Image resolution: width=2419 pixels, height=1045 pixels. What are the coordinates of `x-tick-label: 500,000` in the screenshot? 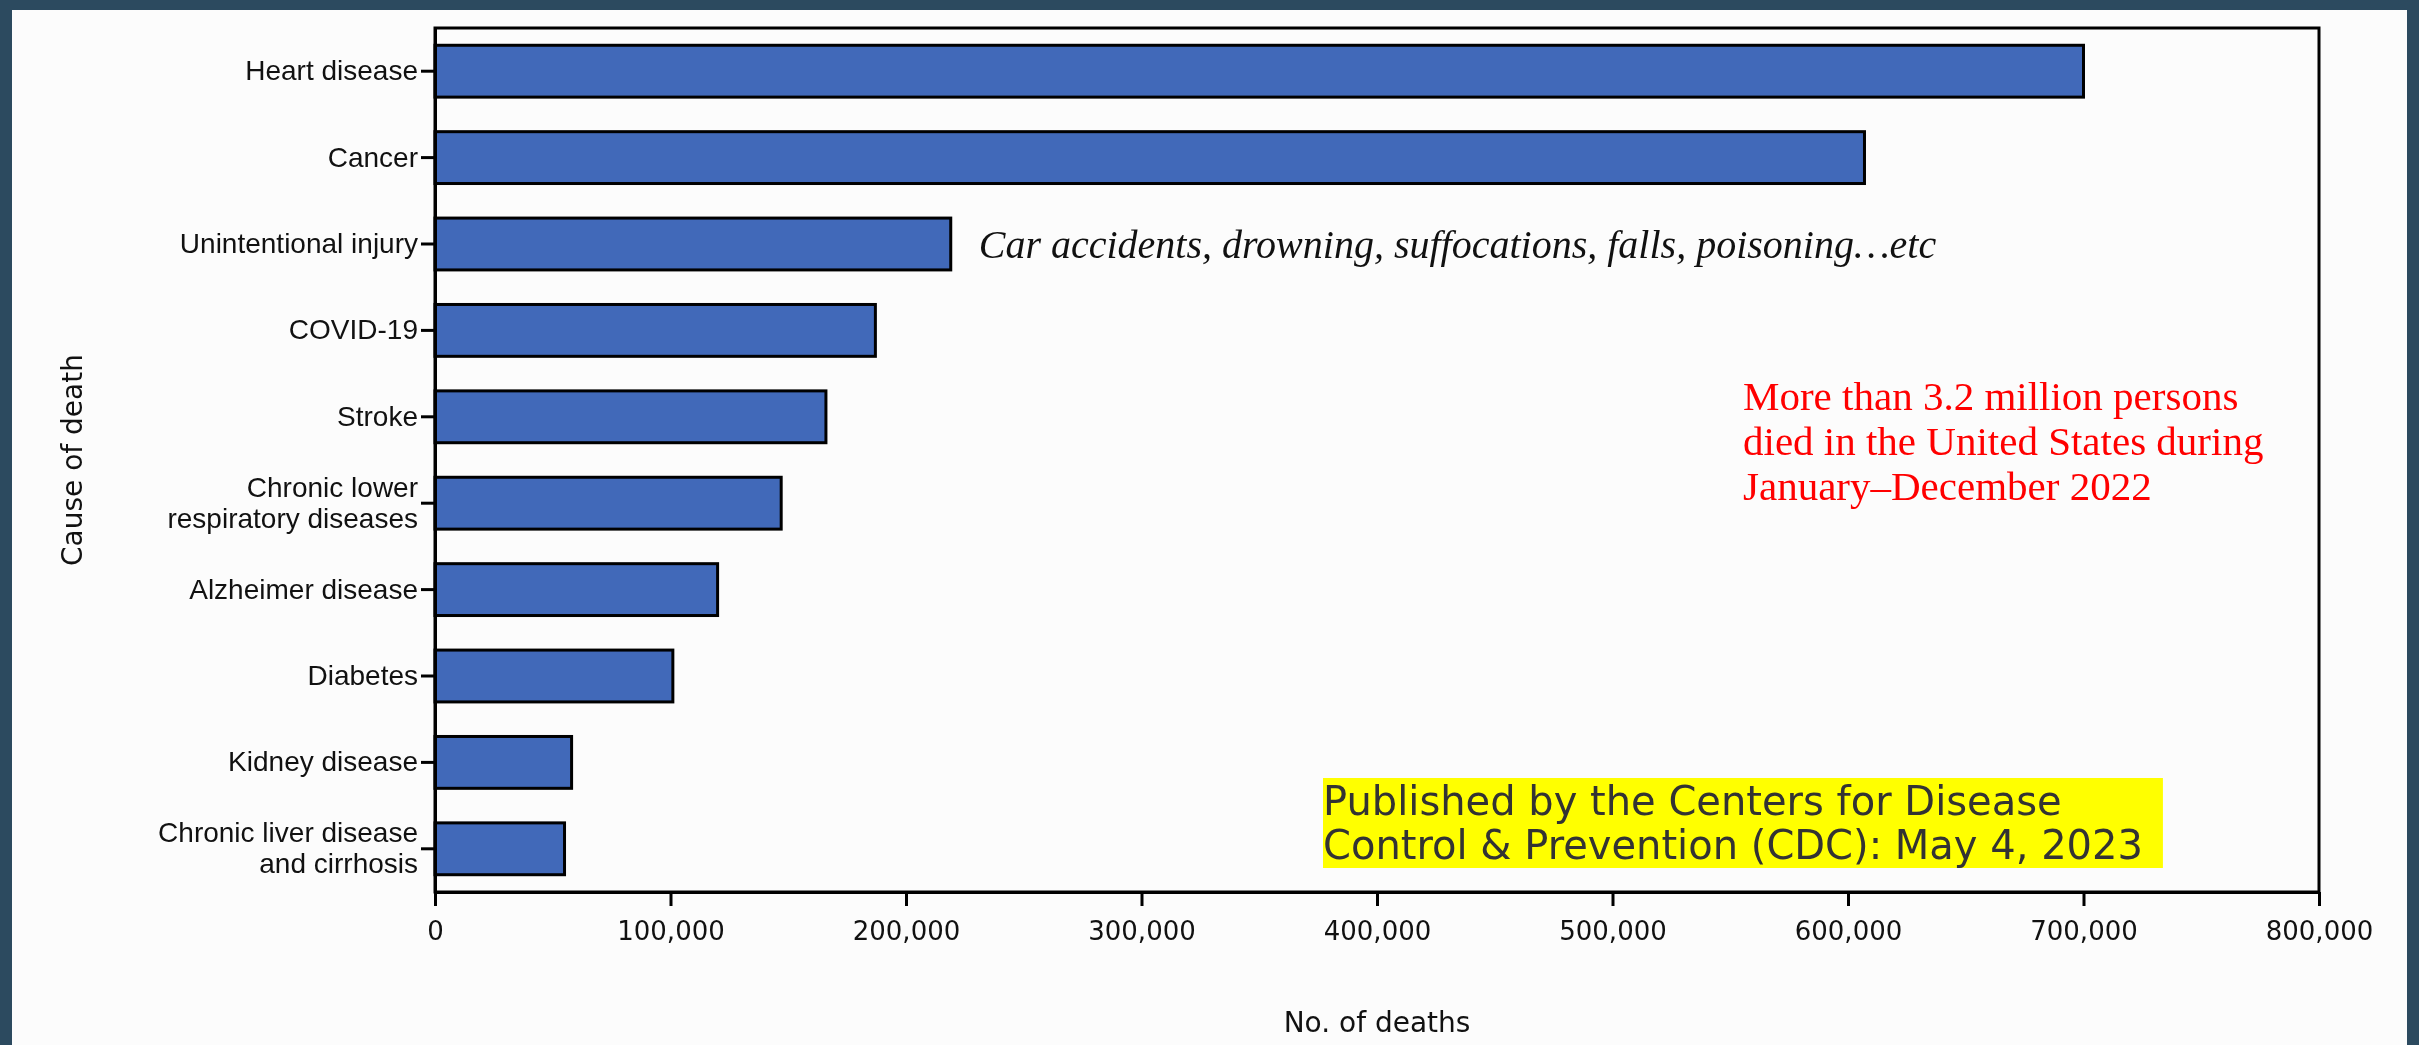 It's located at (1613, 931).